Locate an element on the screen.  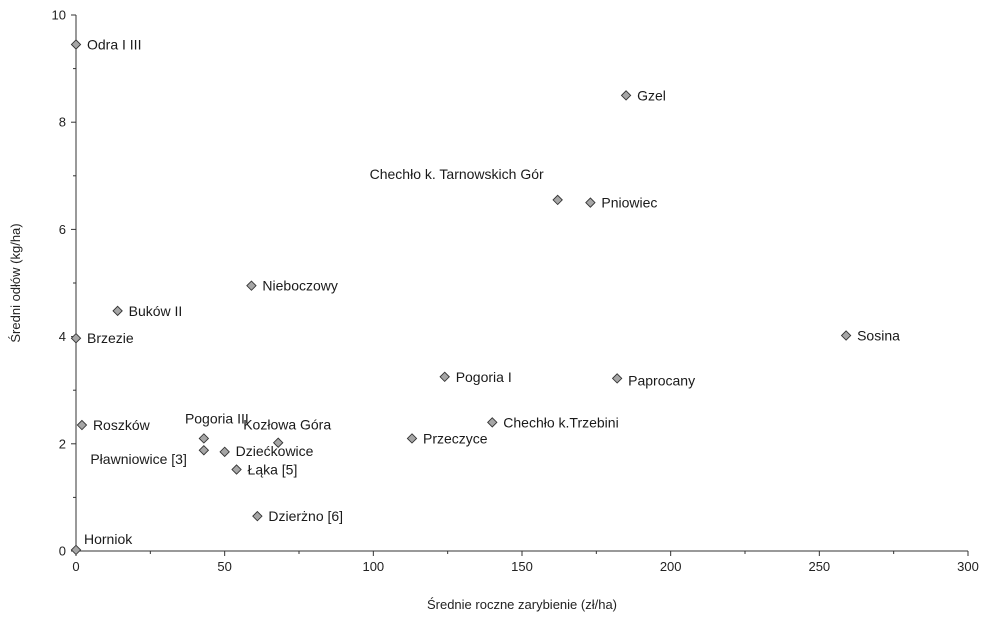
point-label: Odra I III is located at coordinates (114, 44).